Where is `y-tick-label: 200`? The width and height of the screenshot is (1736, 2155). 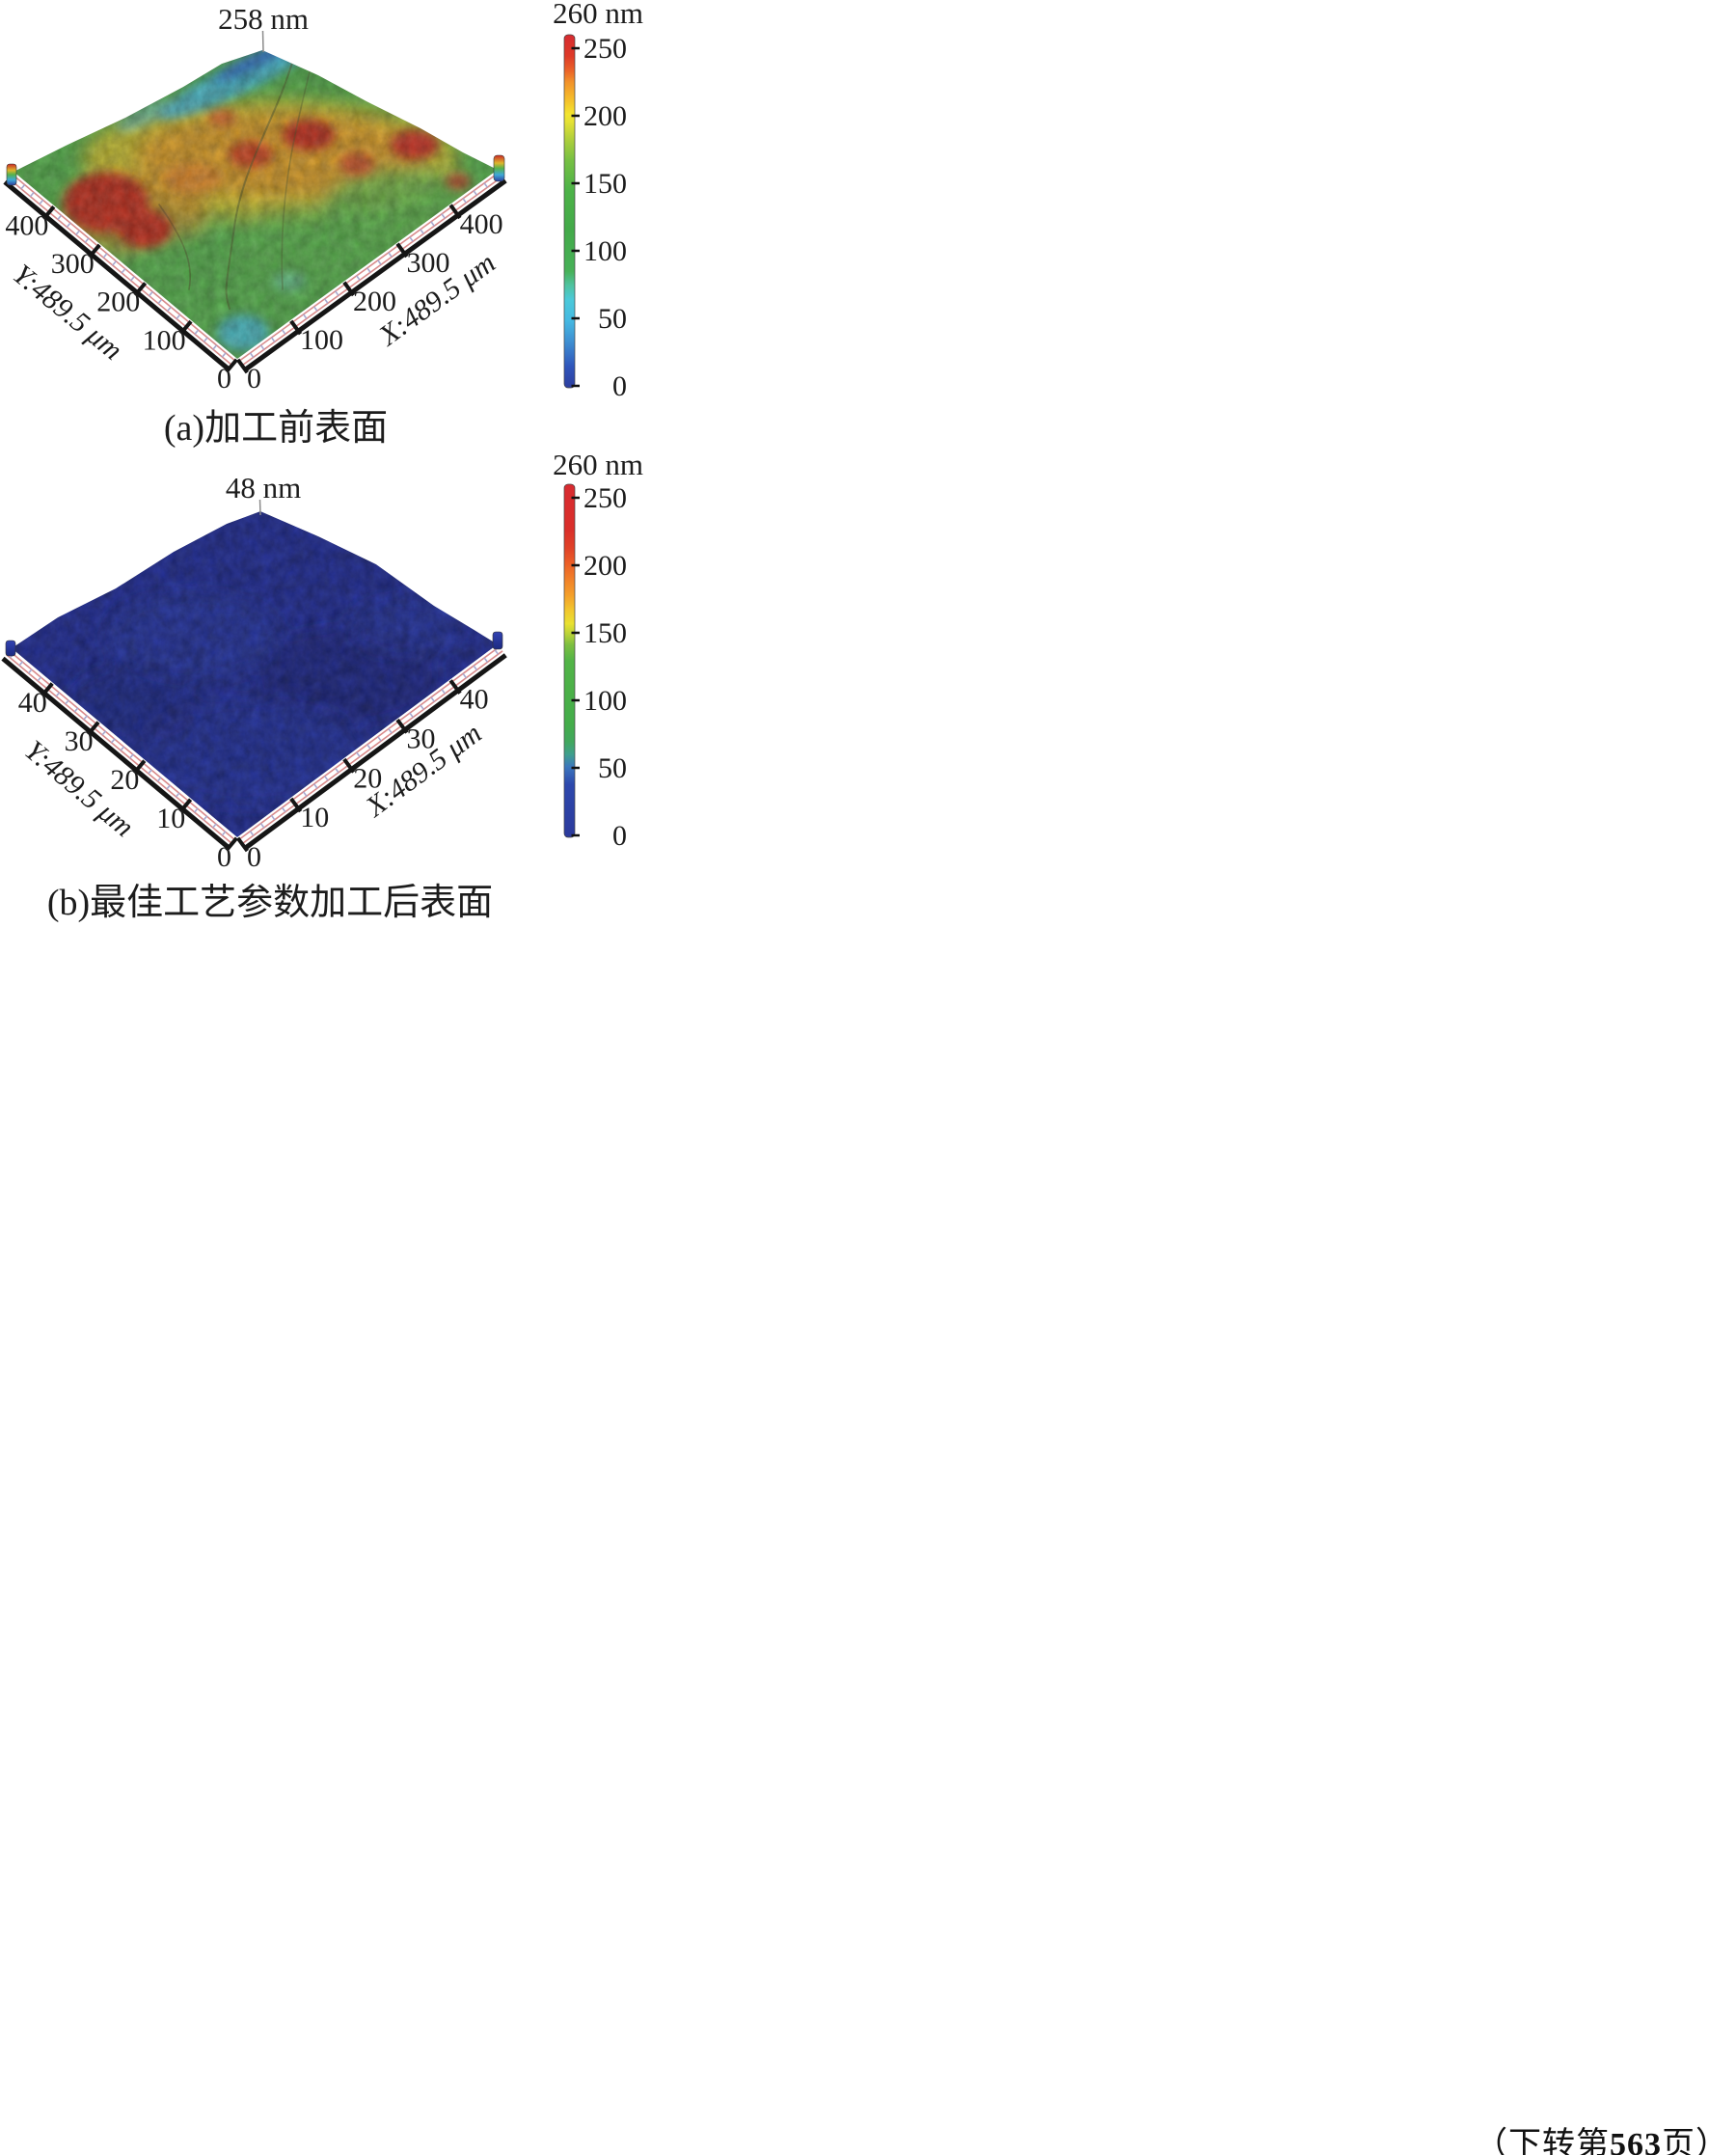 y-tick-label: 200 is located at coordinates (118, 302).